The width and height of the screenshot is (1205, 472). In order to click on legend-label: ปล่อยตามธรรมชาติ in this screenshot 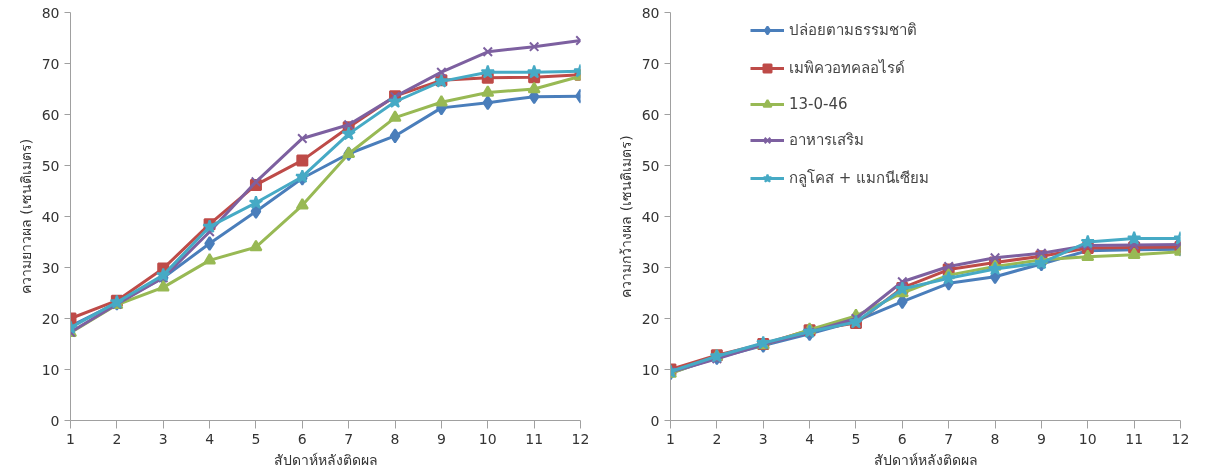, I will do `click(853, 30)`.